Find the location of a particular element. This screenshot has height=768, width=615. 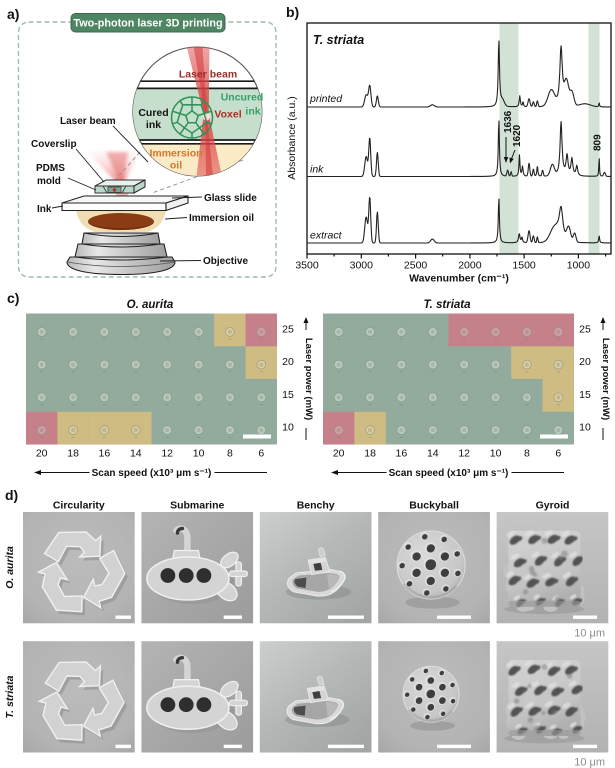

svg-text: Uncured is located at coordinates (242, 98).